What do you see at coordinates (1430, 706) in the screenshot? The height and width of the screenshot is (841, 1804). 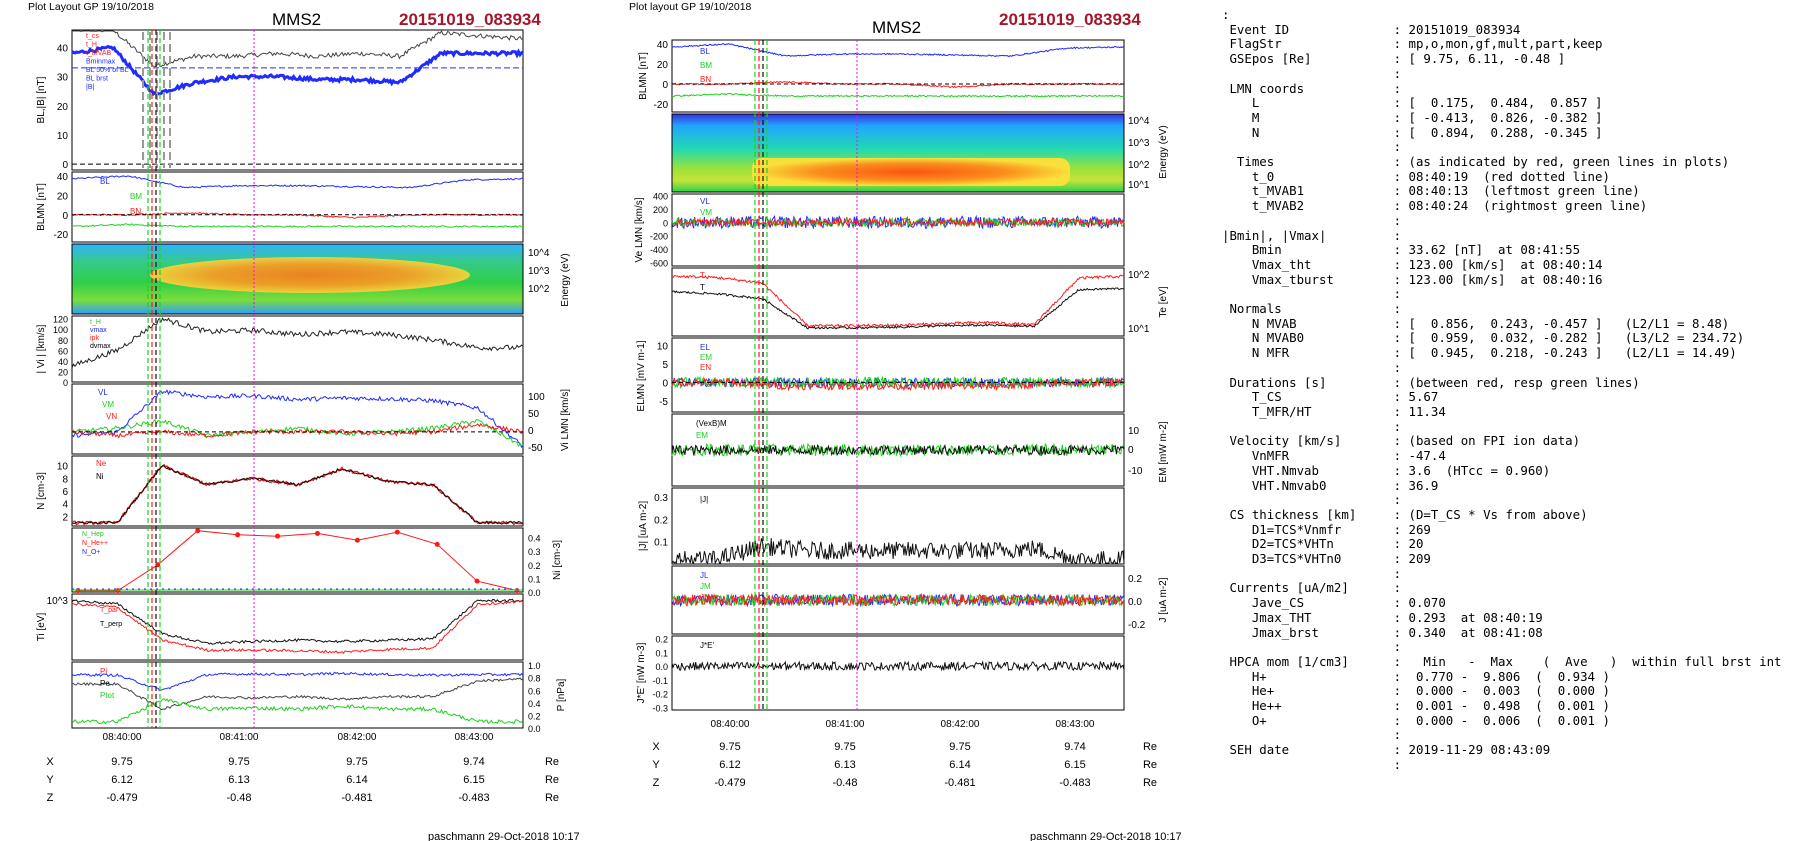 I see `summary-line: He++ : 0.001 - 0.498 ( 0.001 )` at bounding box center [1430, 706].